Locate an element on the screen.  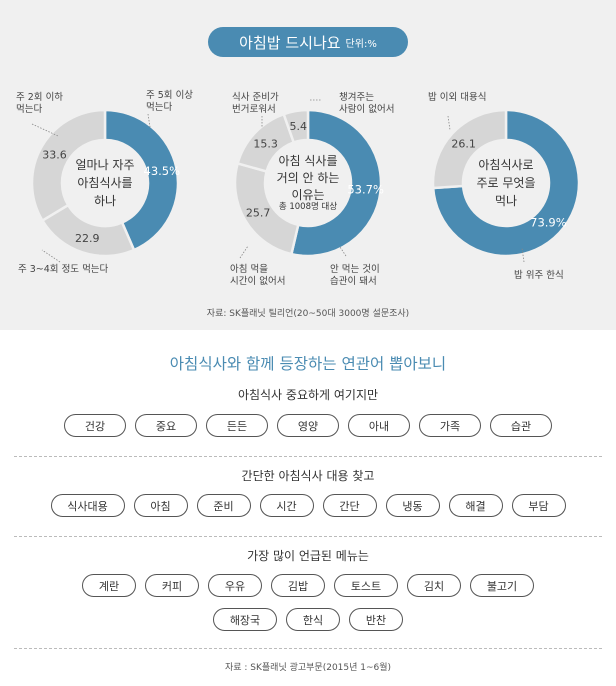
keyword-chip: 영양 is located at coordinates (308, 425).